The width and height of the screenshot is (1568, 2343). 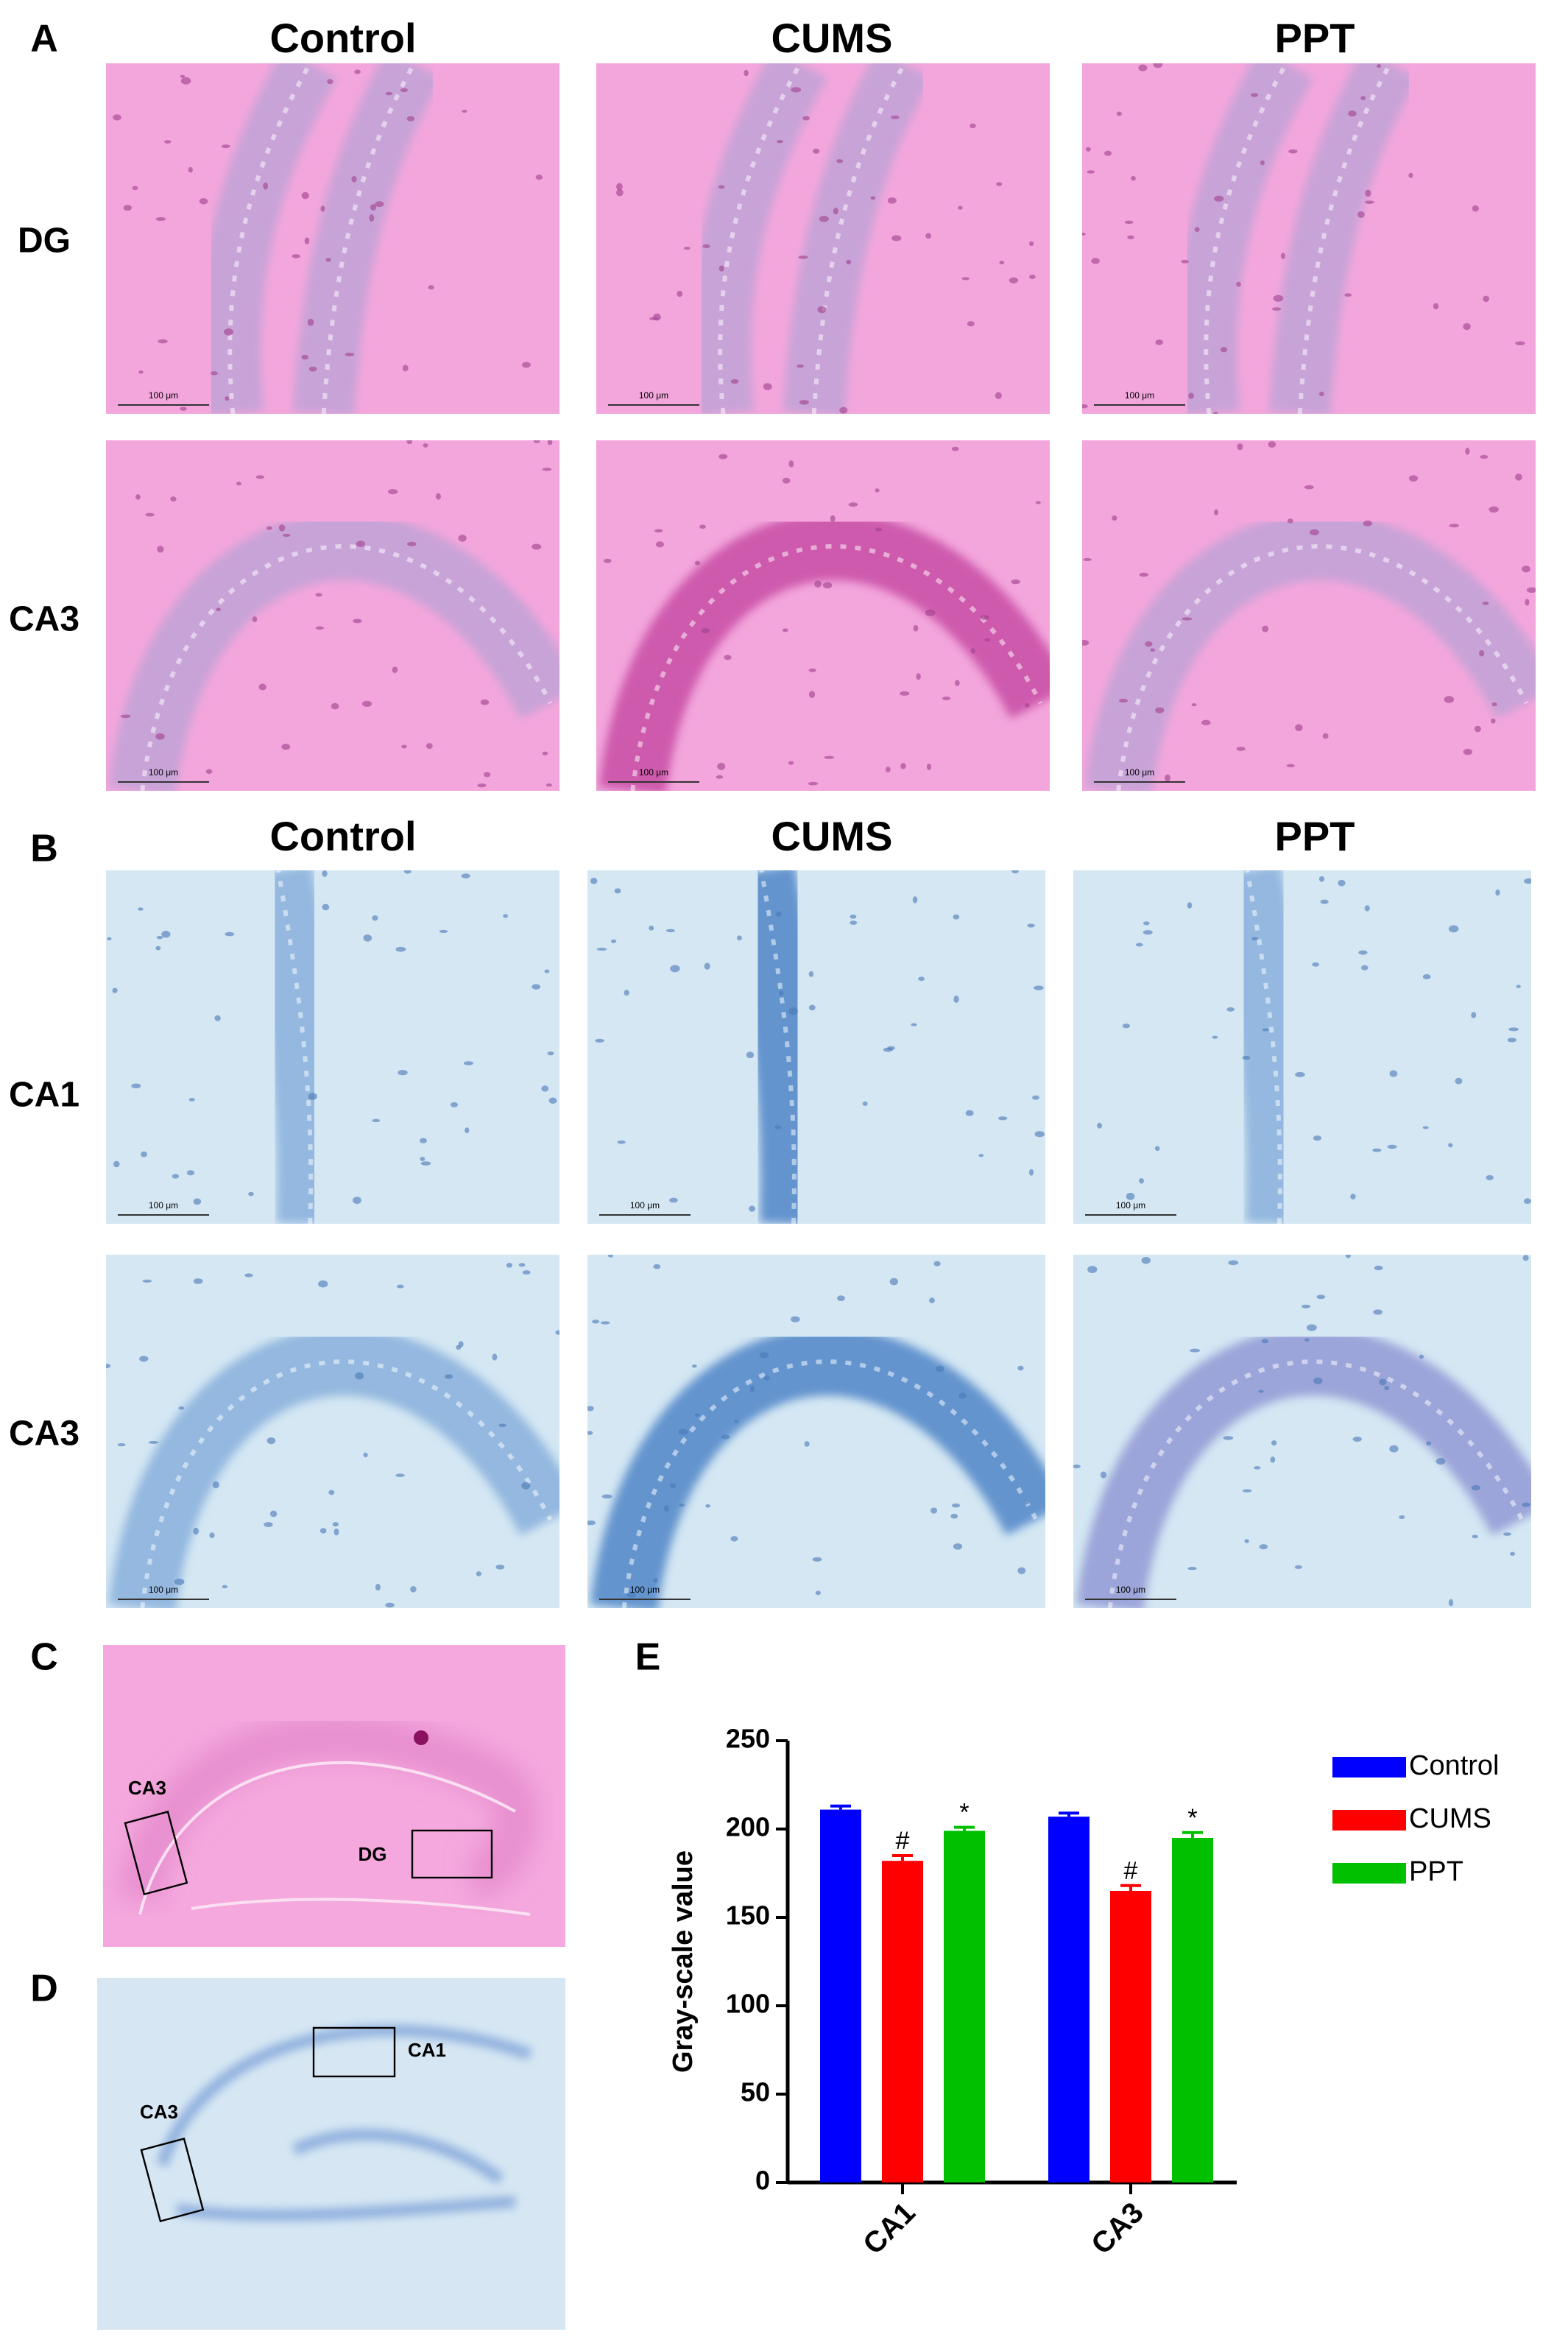 I want to click on spot, so click(x=421, y=1737).